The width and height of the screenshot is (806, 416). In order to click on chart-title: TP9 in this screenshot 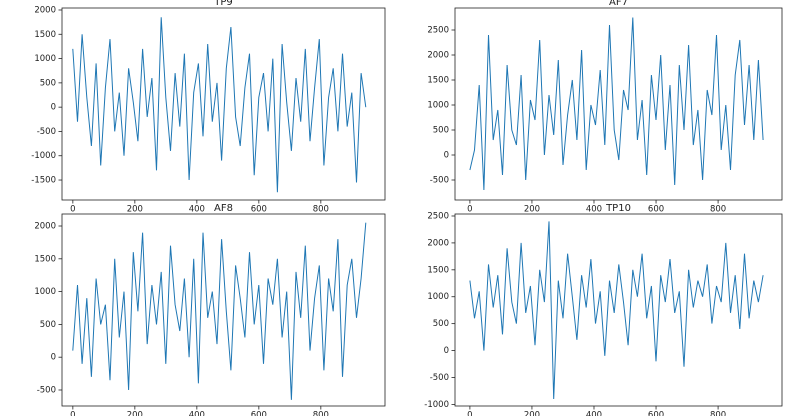, I will do `click(223, 4)`.